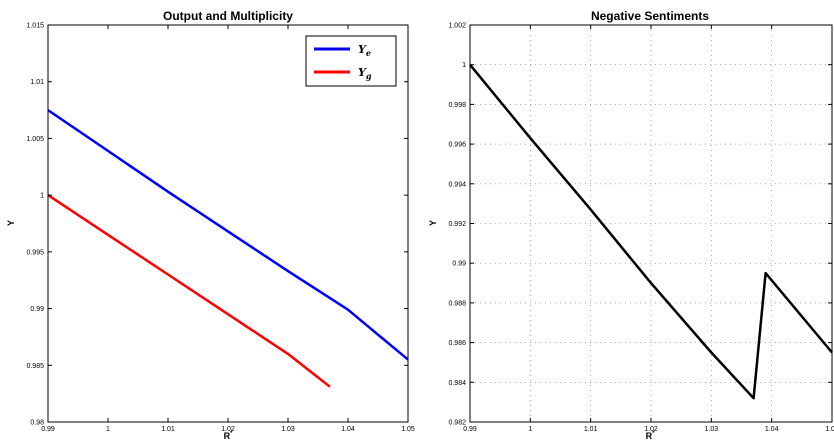 Image resolution: width=834 pixels, height=446 pixels. Describe the element at coordinates (228, 16) in the screenshot. I see `chart-title: Output and Multiplicity` at that location.